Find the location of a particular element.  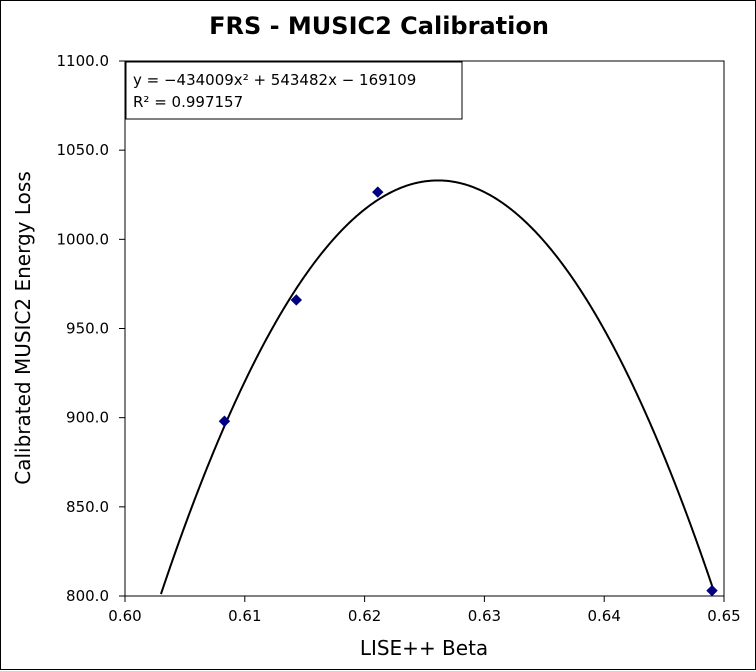

y-tick-label: 950.0 is located at coordinates (87, 329).